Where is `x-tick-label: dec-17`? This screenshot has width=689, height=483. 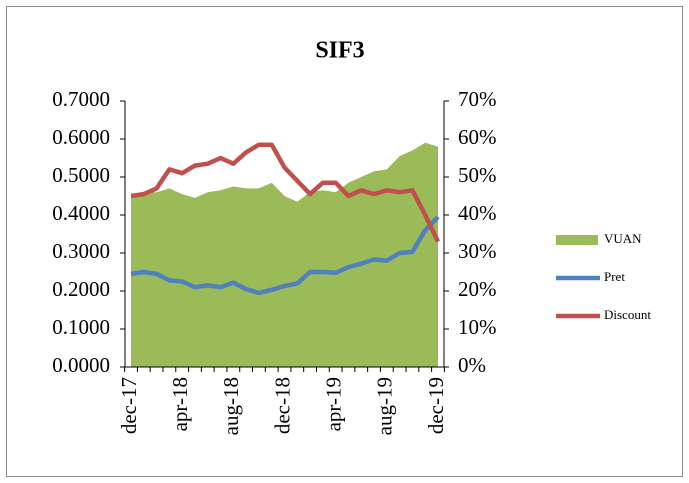 x-tick-label: dec-17 is located at coordinates (129, 405).